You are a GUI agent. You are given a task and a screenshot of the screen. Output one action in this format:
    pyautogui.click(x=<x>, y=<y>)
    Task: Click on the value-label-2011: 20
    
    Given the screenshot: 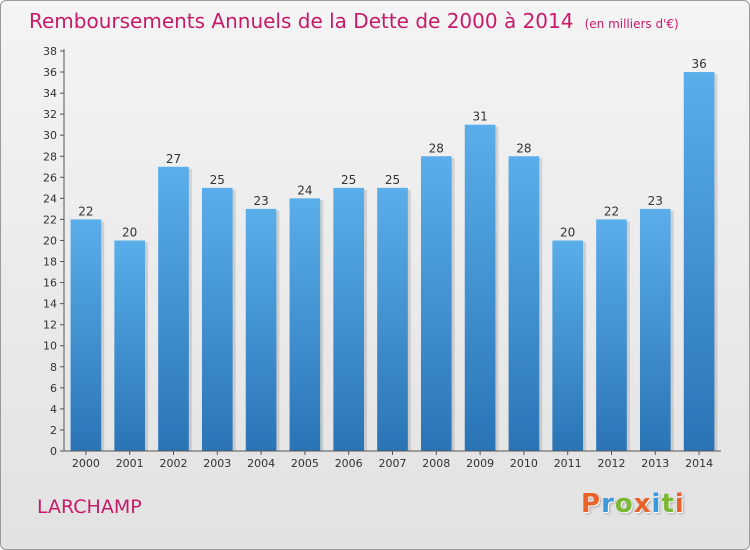 What is the action you would take?
    pyautogui.click(x=567, y=232)
    